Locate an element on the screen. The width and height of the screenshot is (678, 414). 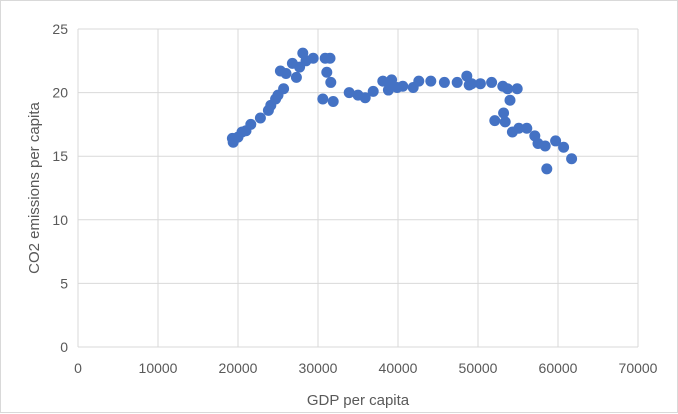
y-tick-label: 20 is located at coordinates (60, 93).